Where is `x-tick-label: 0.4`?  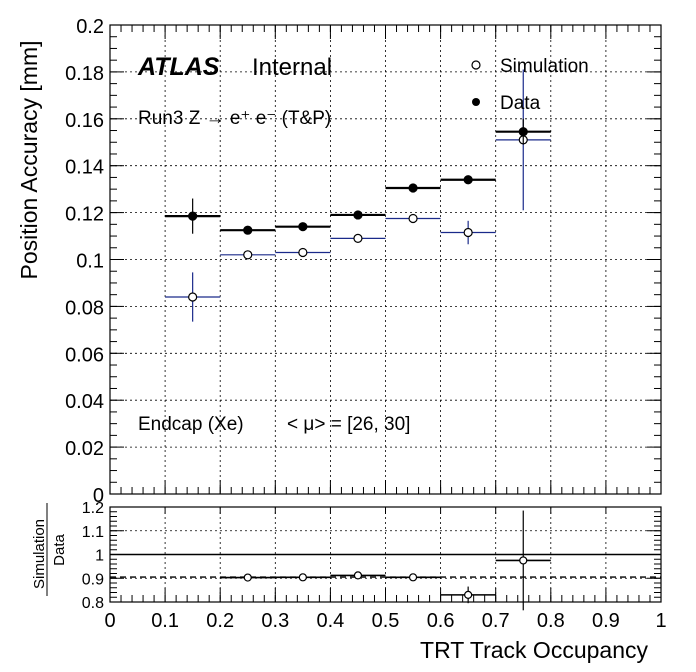
x-tick-label: 0.4 is located at coordinates (330, 621).